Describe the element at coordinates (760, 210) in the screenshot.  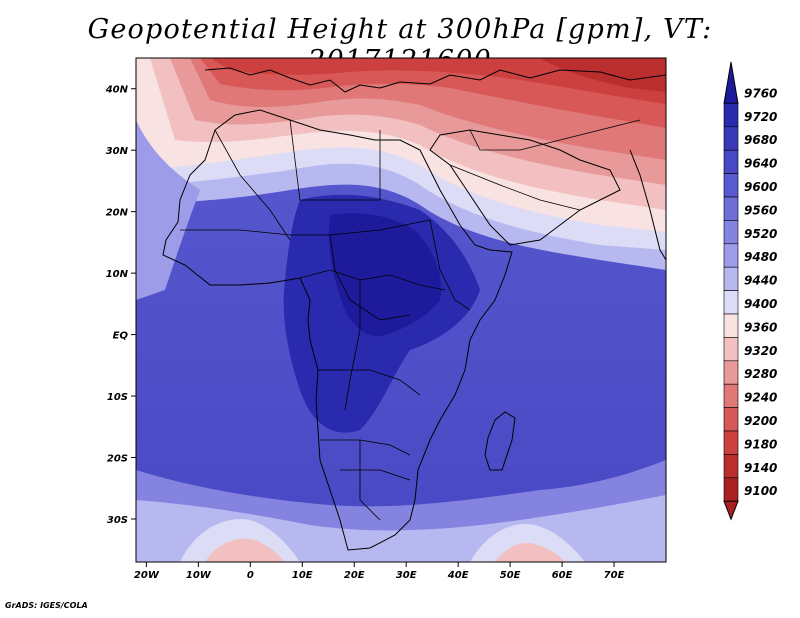
I see `colorbar-label: 9560` at that location.